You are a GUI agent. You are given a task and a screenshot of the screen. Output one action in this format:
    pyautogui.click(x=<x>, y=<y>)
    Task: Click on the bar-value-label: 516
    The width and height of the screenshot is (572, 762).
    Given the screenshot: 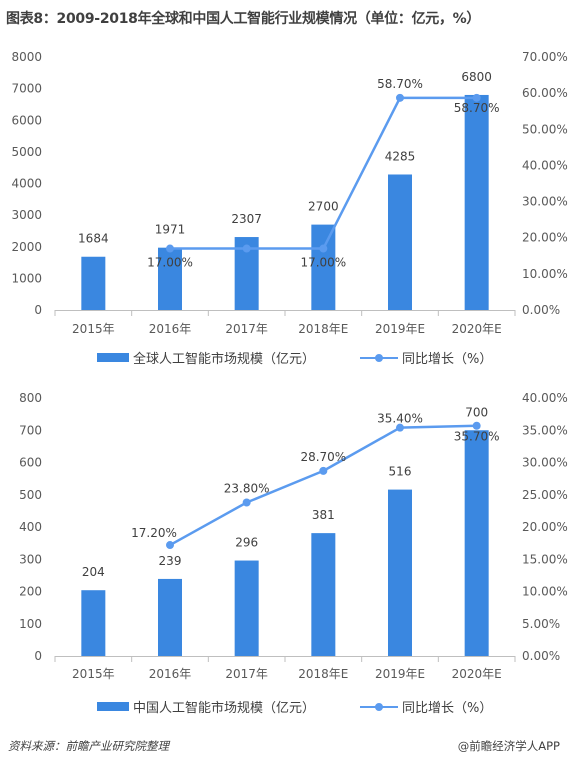 What is the action you would take?
    pyautogui.click(x=400, y=472)
    